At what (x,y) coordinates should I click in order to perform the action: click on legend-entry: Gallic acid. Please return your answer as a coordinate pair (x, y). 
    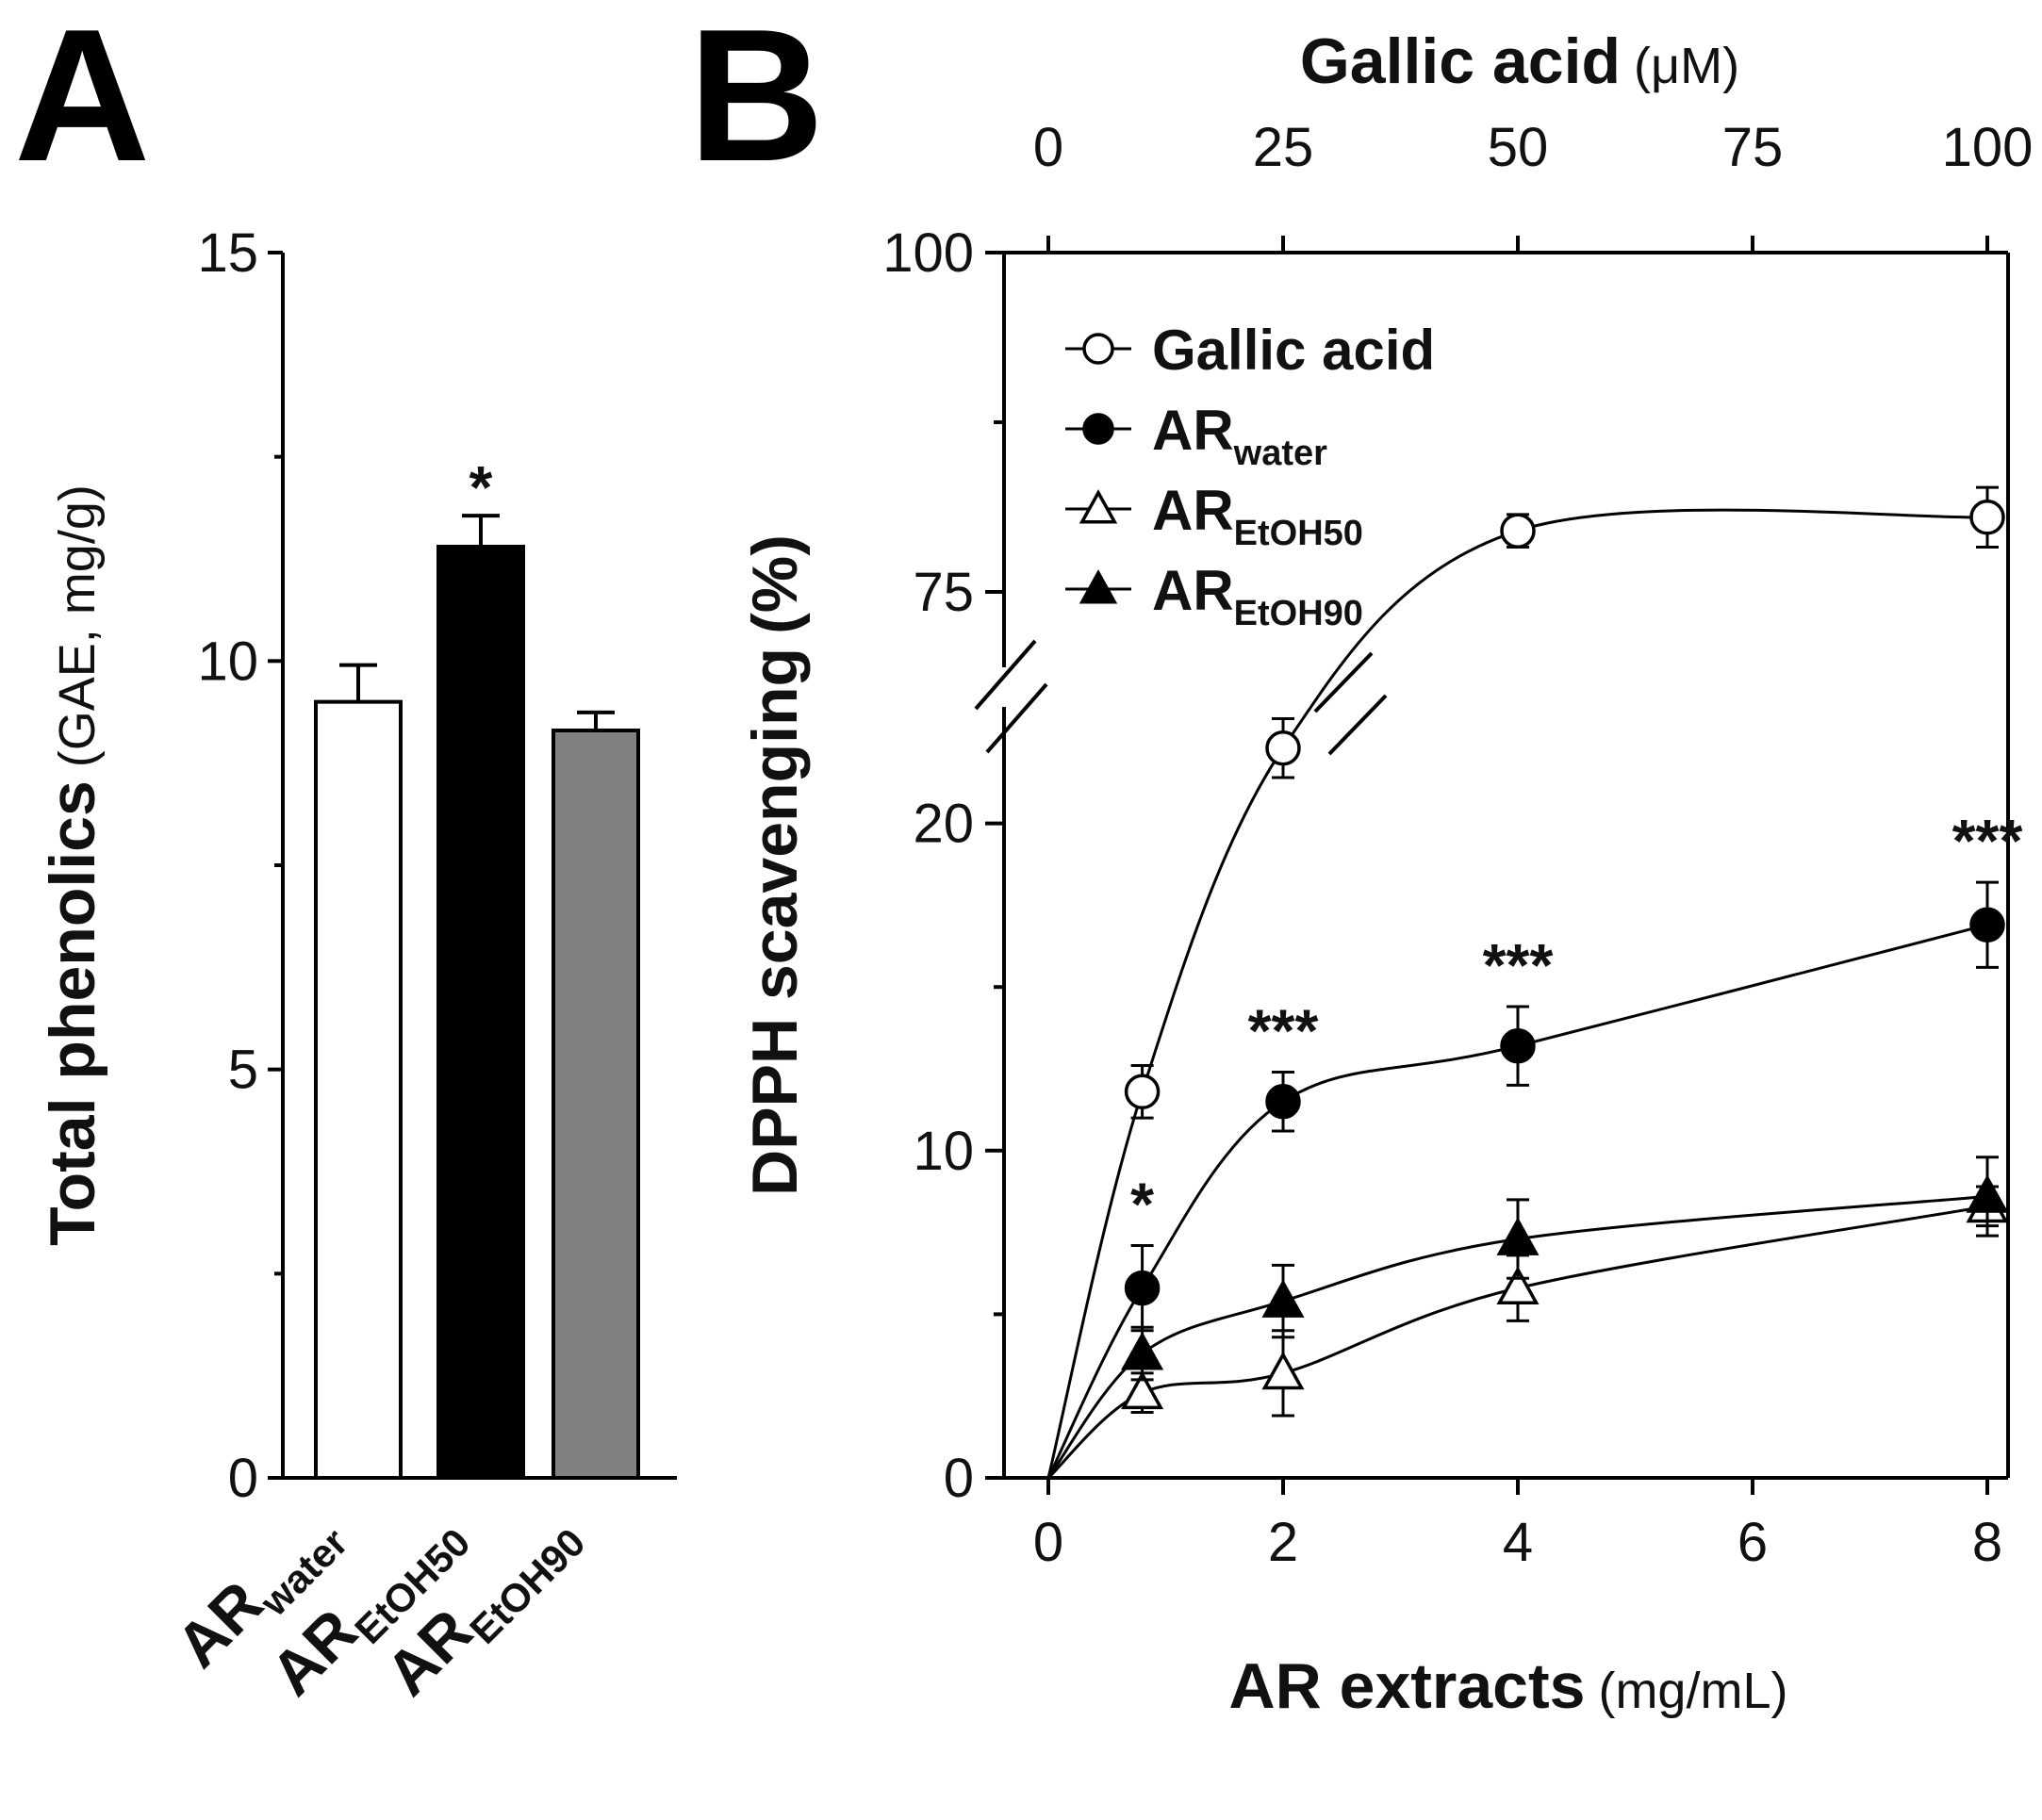
    Looking at the image, I should click on (1293, 350).